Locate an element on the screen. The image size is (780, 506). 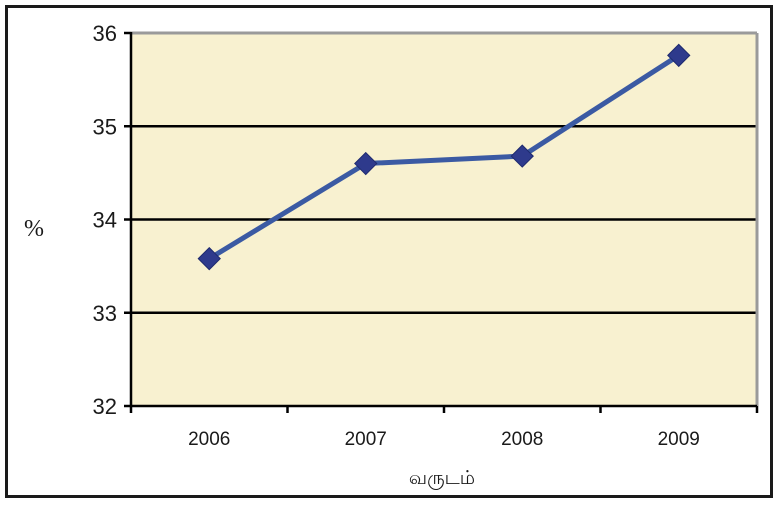
x-axis-label: வருடம் is located at coordinates (442, 478).